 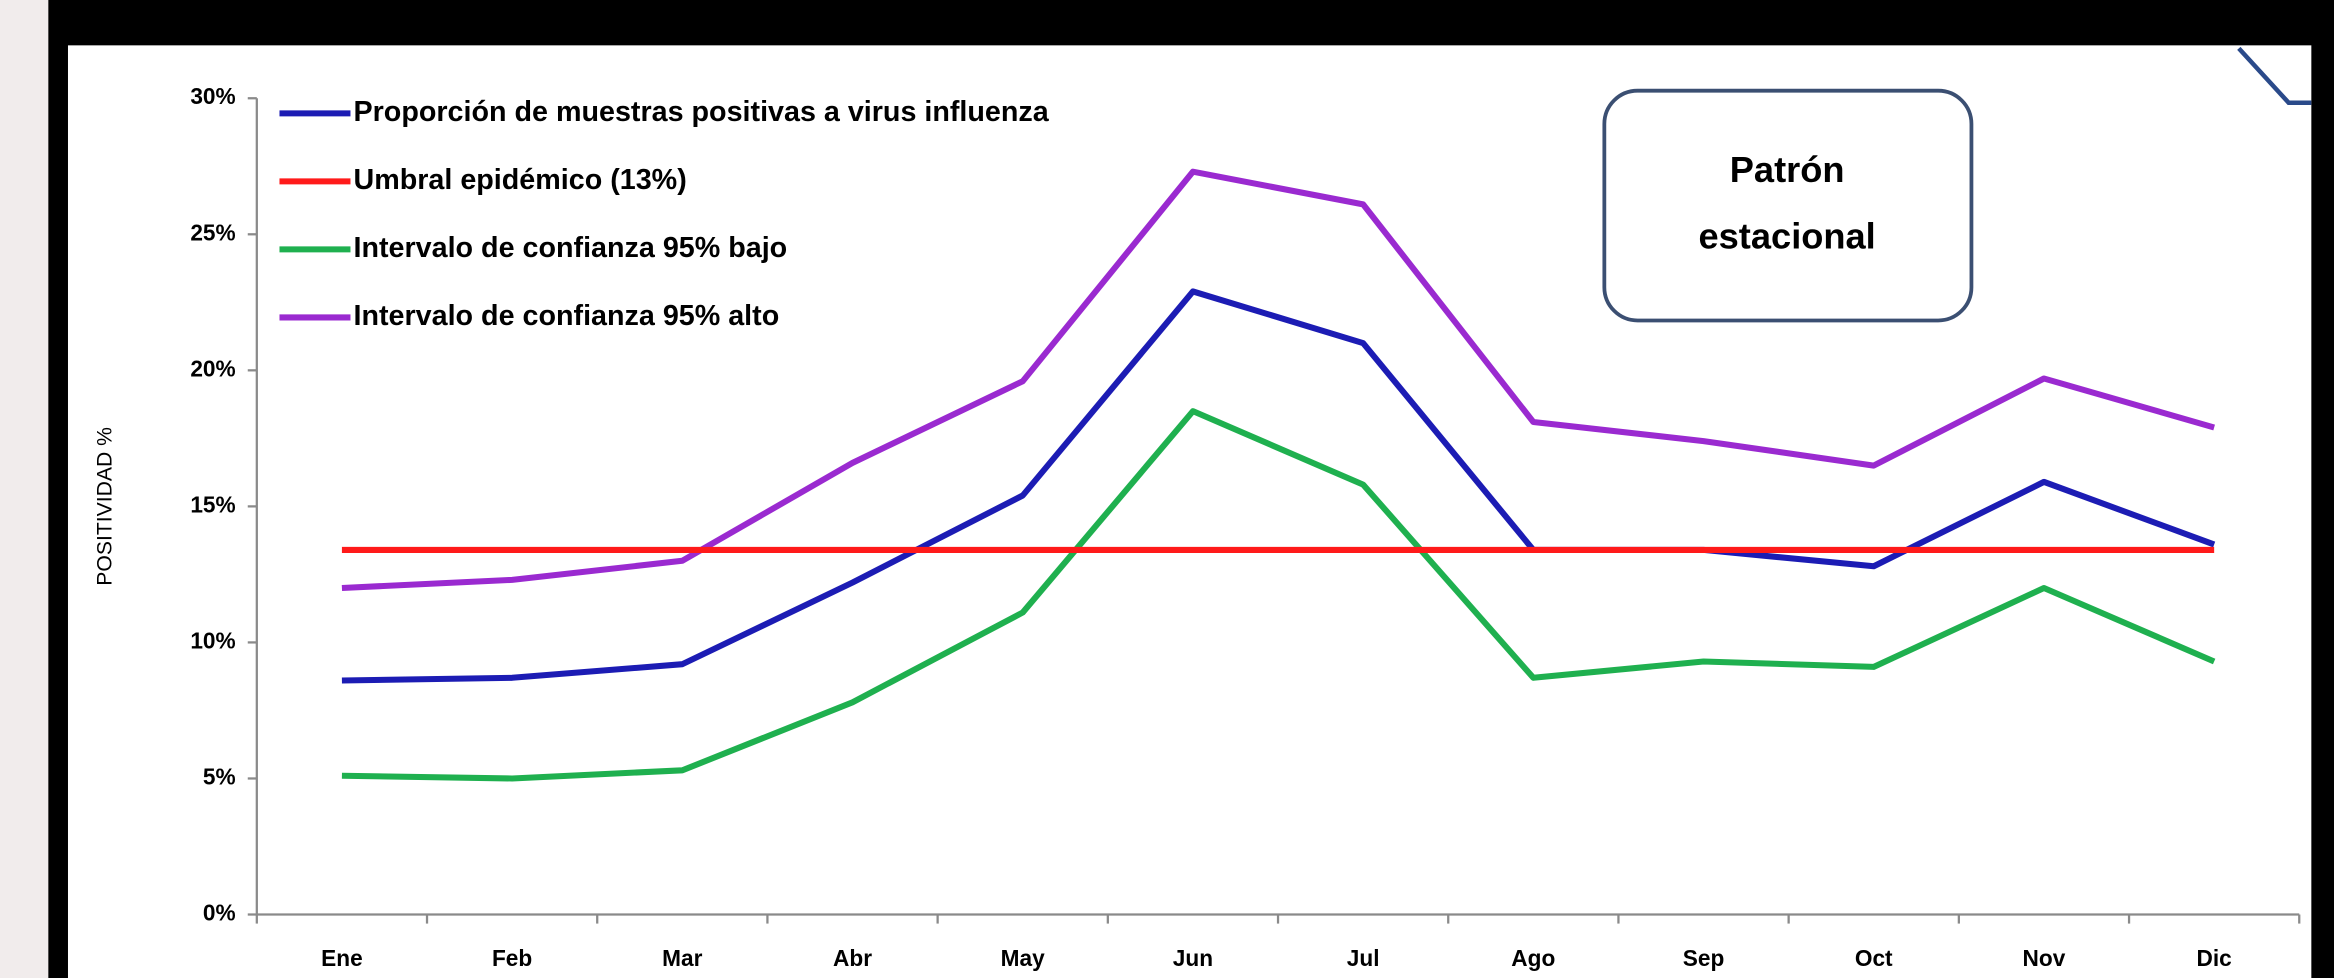 What do you see at coordinates (1533, 958) in the screenshot?
I see `x-tick-label: Ago` at bounding box center [1533, 958].